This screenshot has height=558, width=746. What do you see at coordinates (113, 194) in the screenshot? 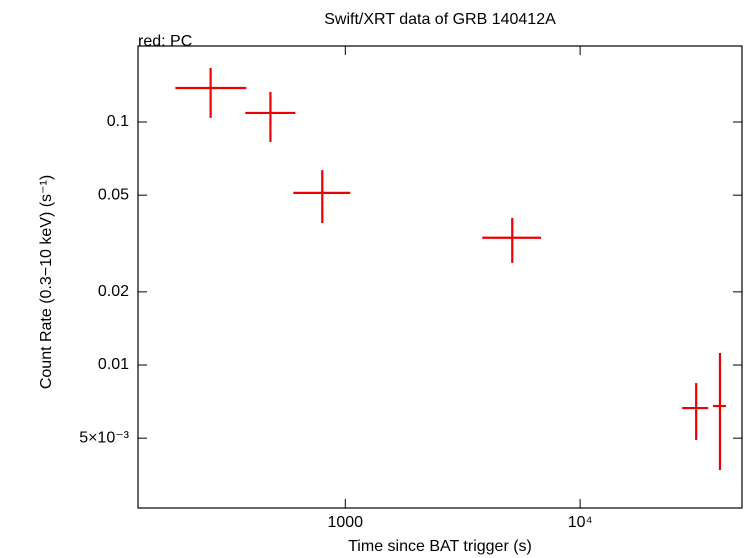
I see `y-tick-label: 0.05` at bounding box center [113, 194].